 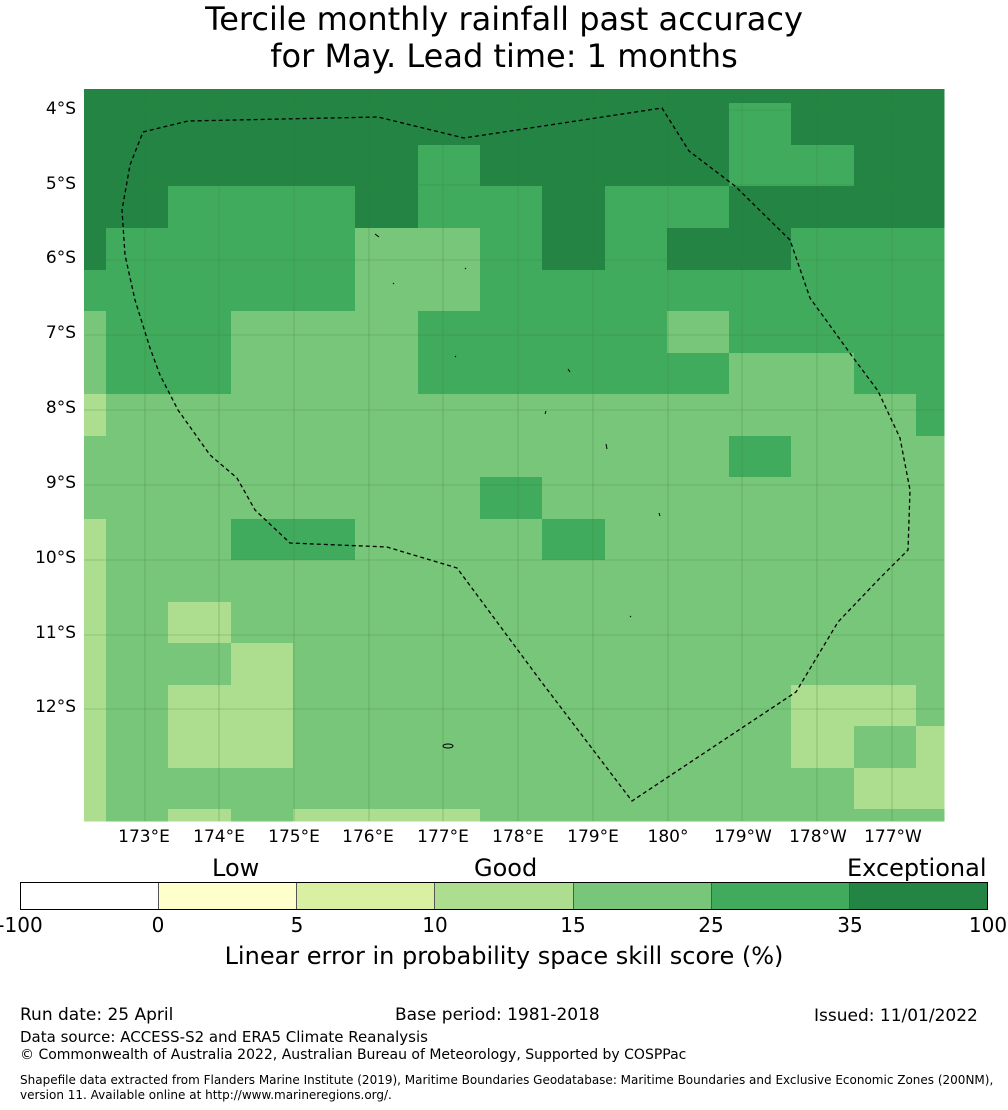 I want to click on legend-category-exceptional: Exceptional, so click(x=917, y=868).